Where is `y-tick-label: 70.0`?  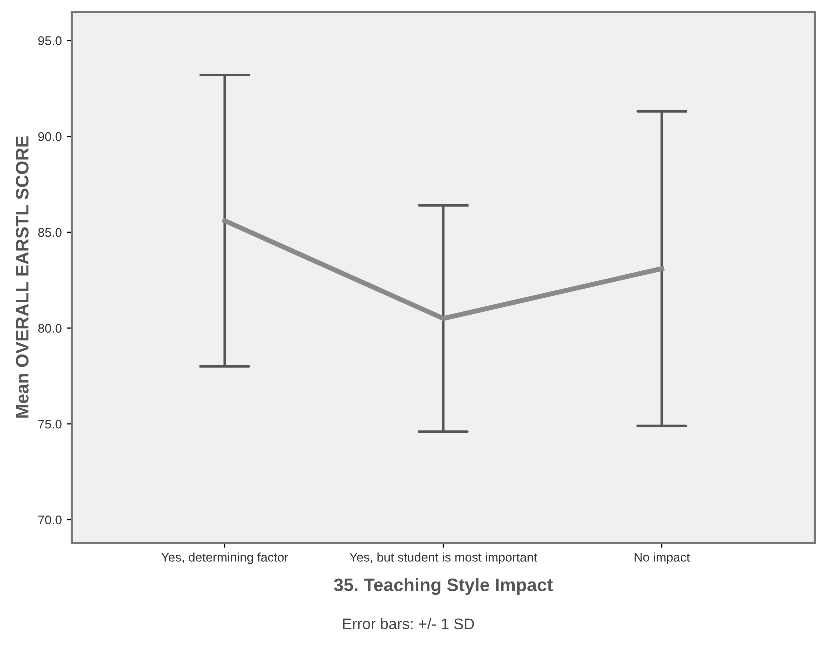
y-tick-label: 70.0 is located at coordinates (50, 520).